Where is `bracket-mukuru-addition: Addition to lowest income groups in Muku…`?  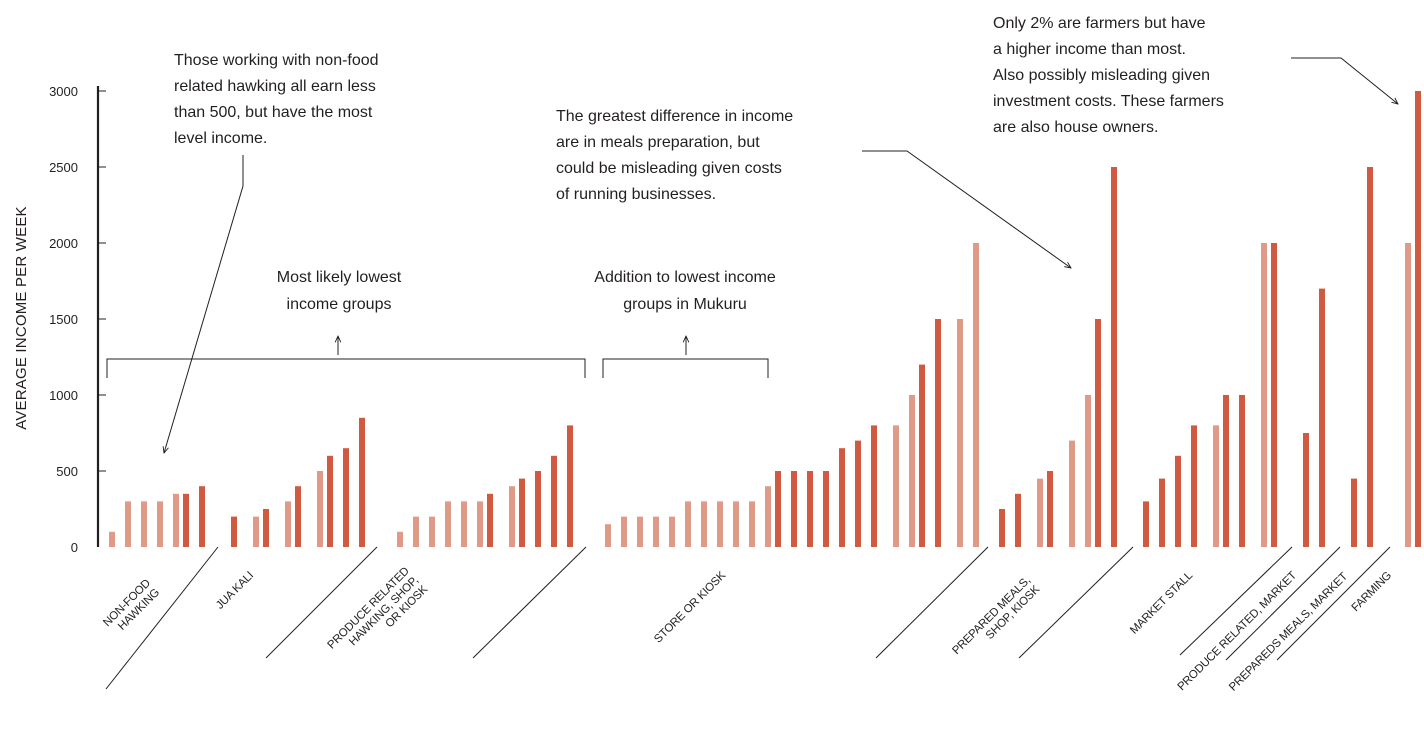 bracket-mukuru-addition: Addition to lowest income groups in Muku… is located at coordinates (685, 323).